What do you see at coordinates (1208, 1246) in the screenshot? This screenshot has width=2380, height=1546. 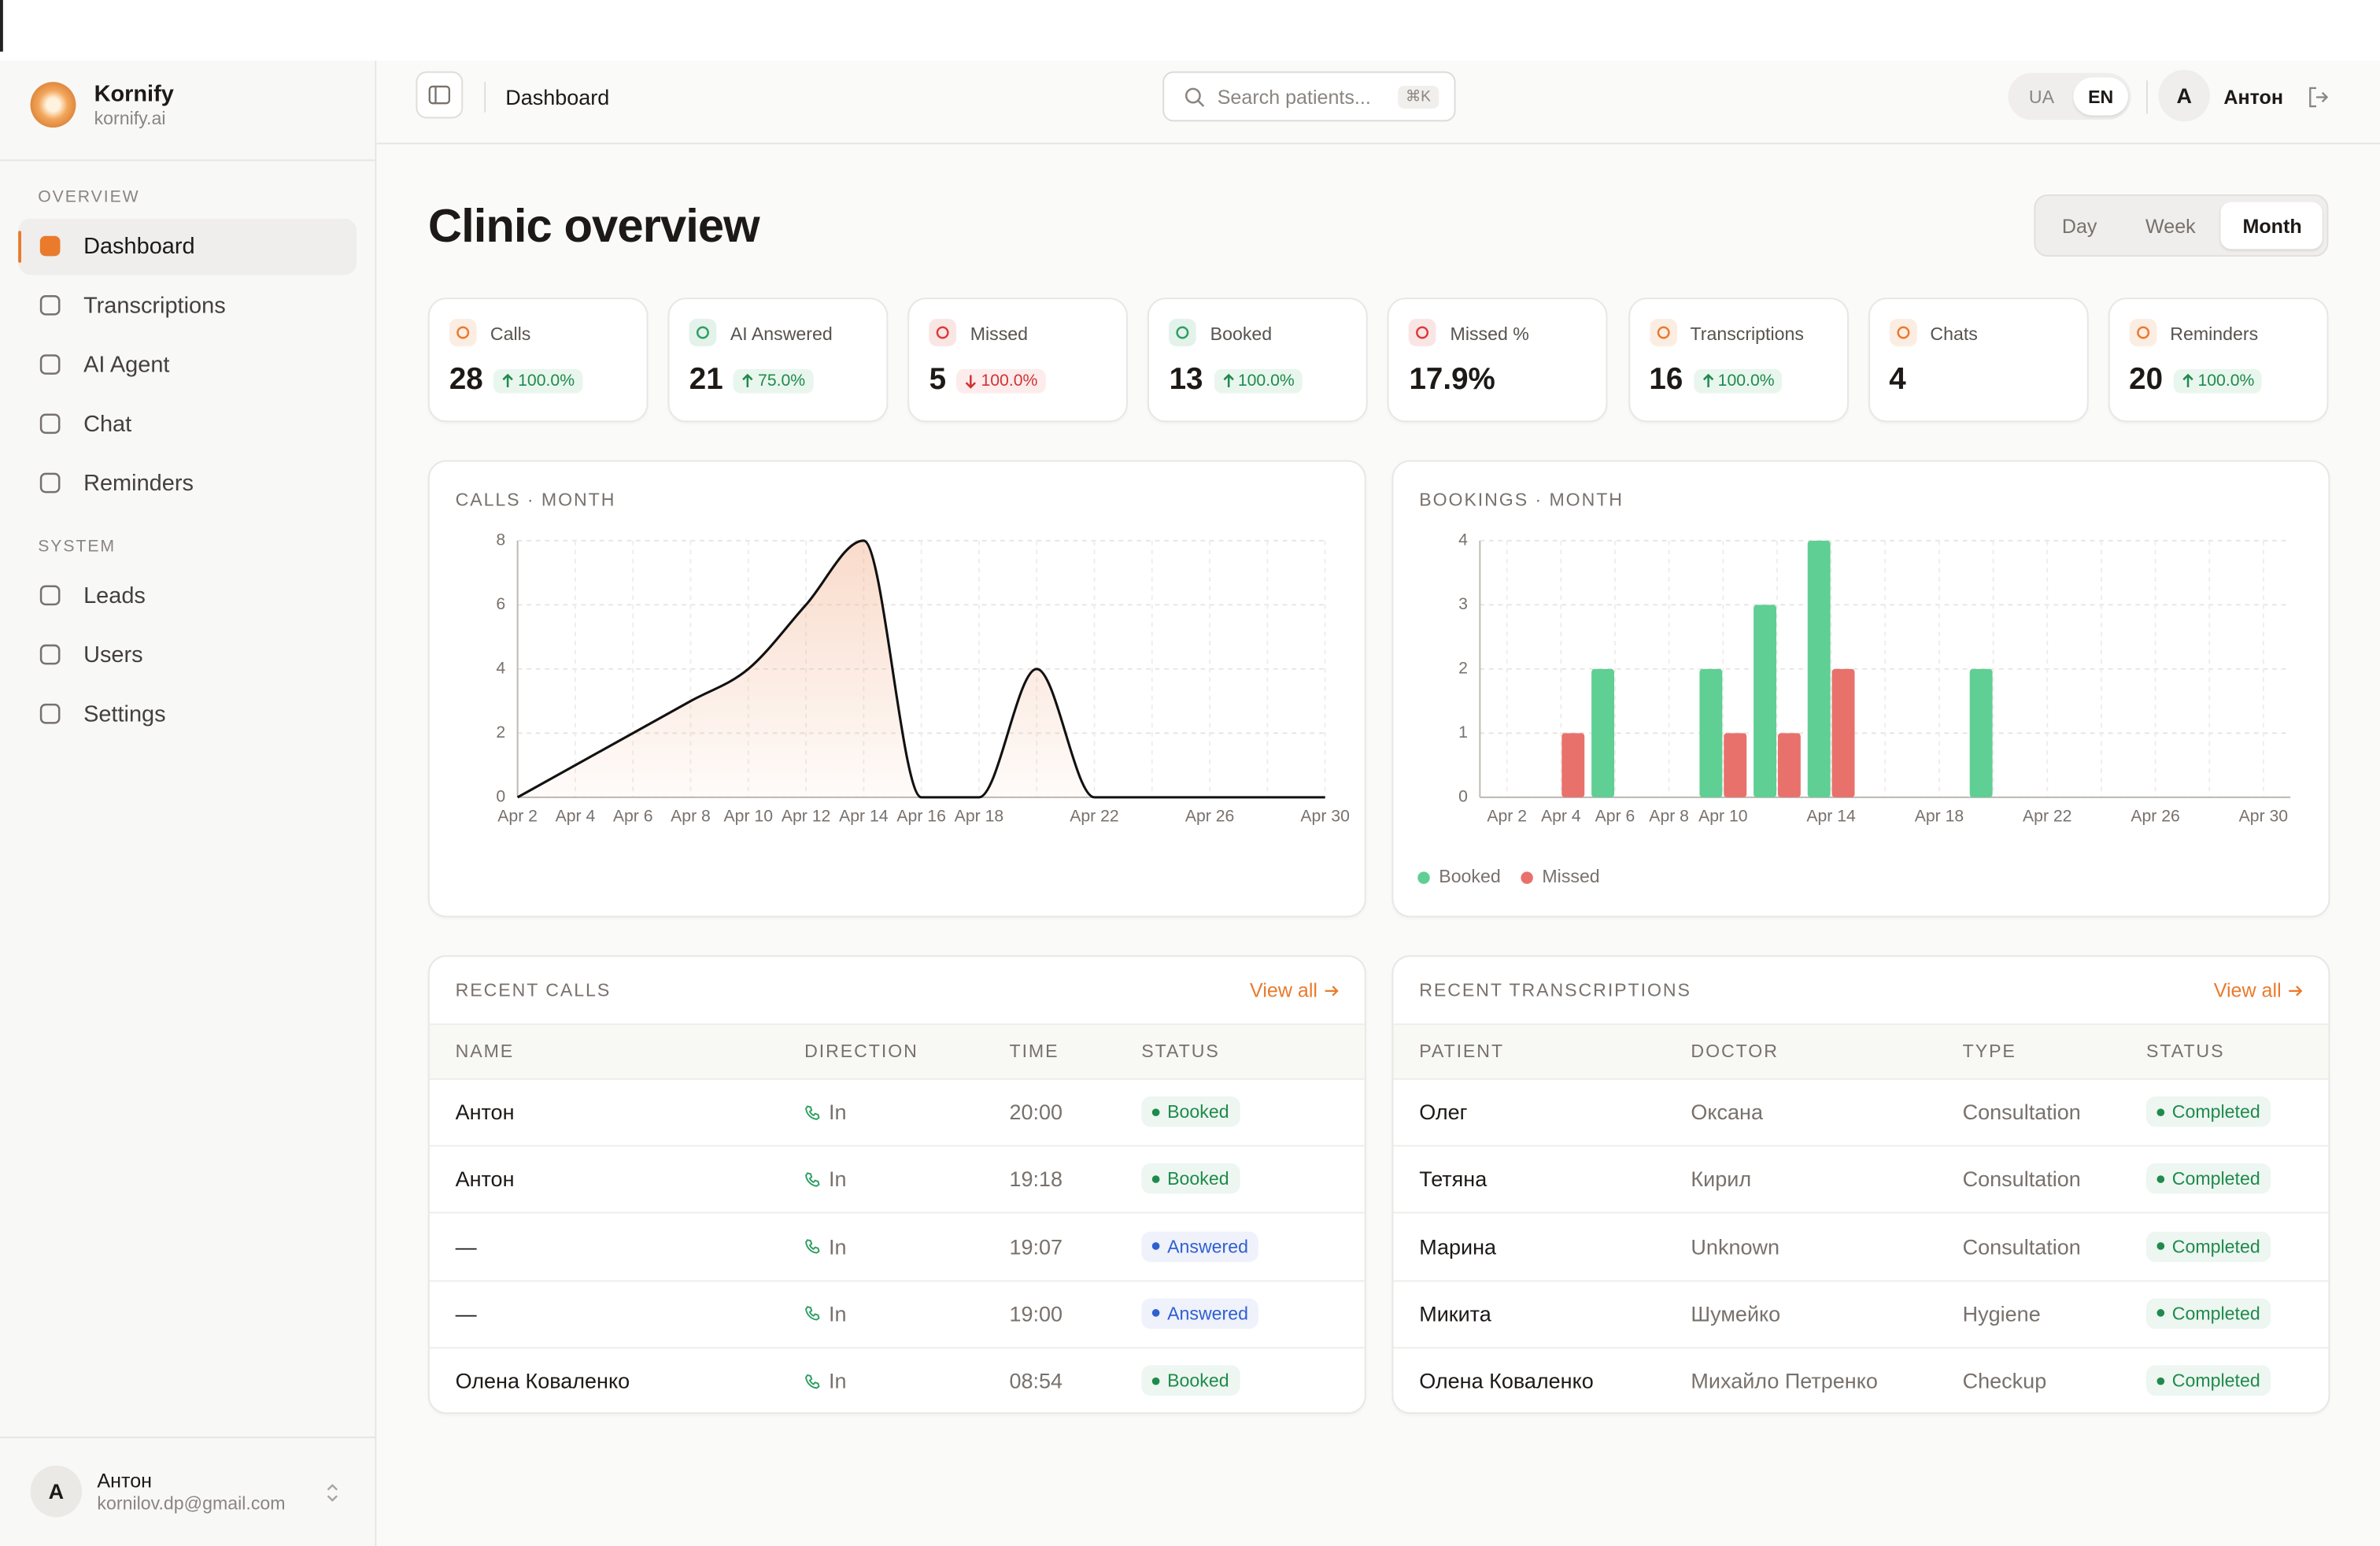 I see `status-text: Answered` at bounding box center [1208, 1246].